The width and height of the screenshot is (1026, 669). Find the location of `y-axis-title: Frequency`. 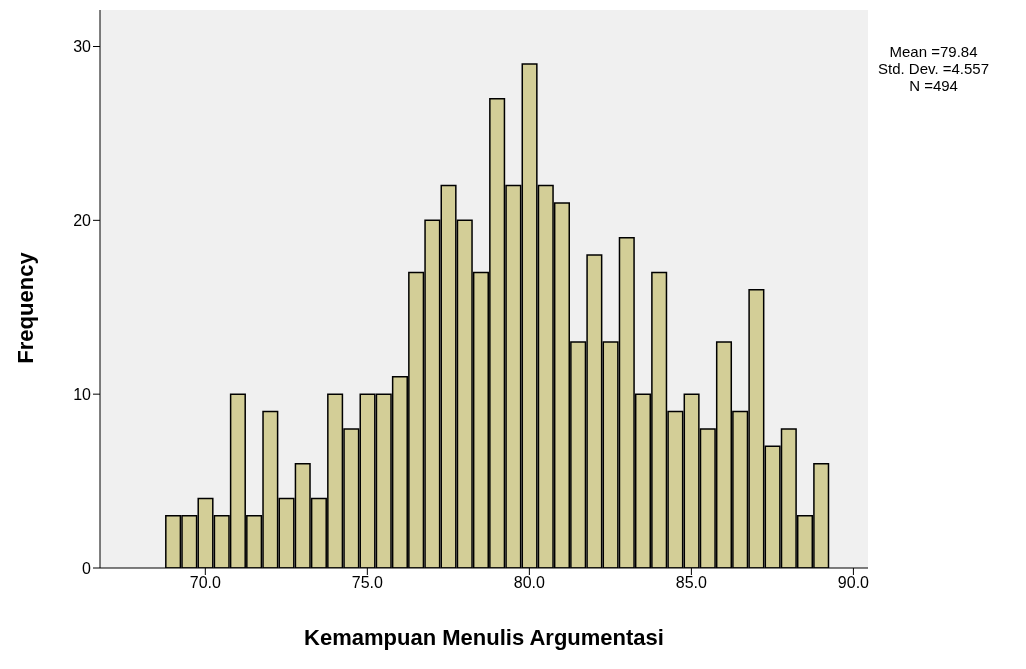

y-axis-title: Frequency is located at coordinates (26, 308).